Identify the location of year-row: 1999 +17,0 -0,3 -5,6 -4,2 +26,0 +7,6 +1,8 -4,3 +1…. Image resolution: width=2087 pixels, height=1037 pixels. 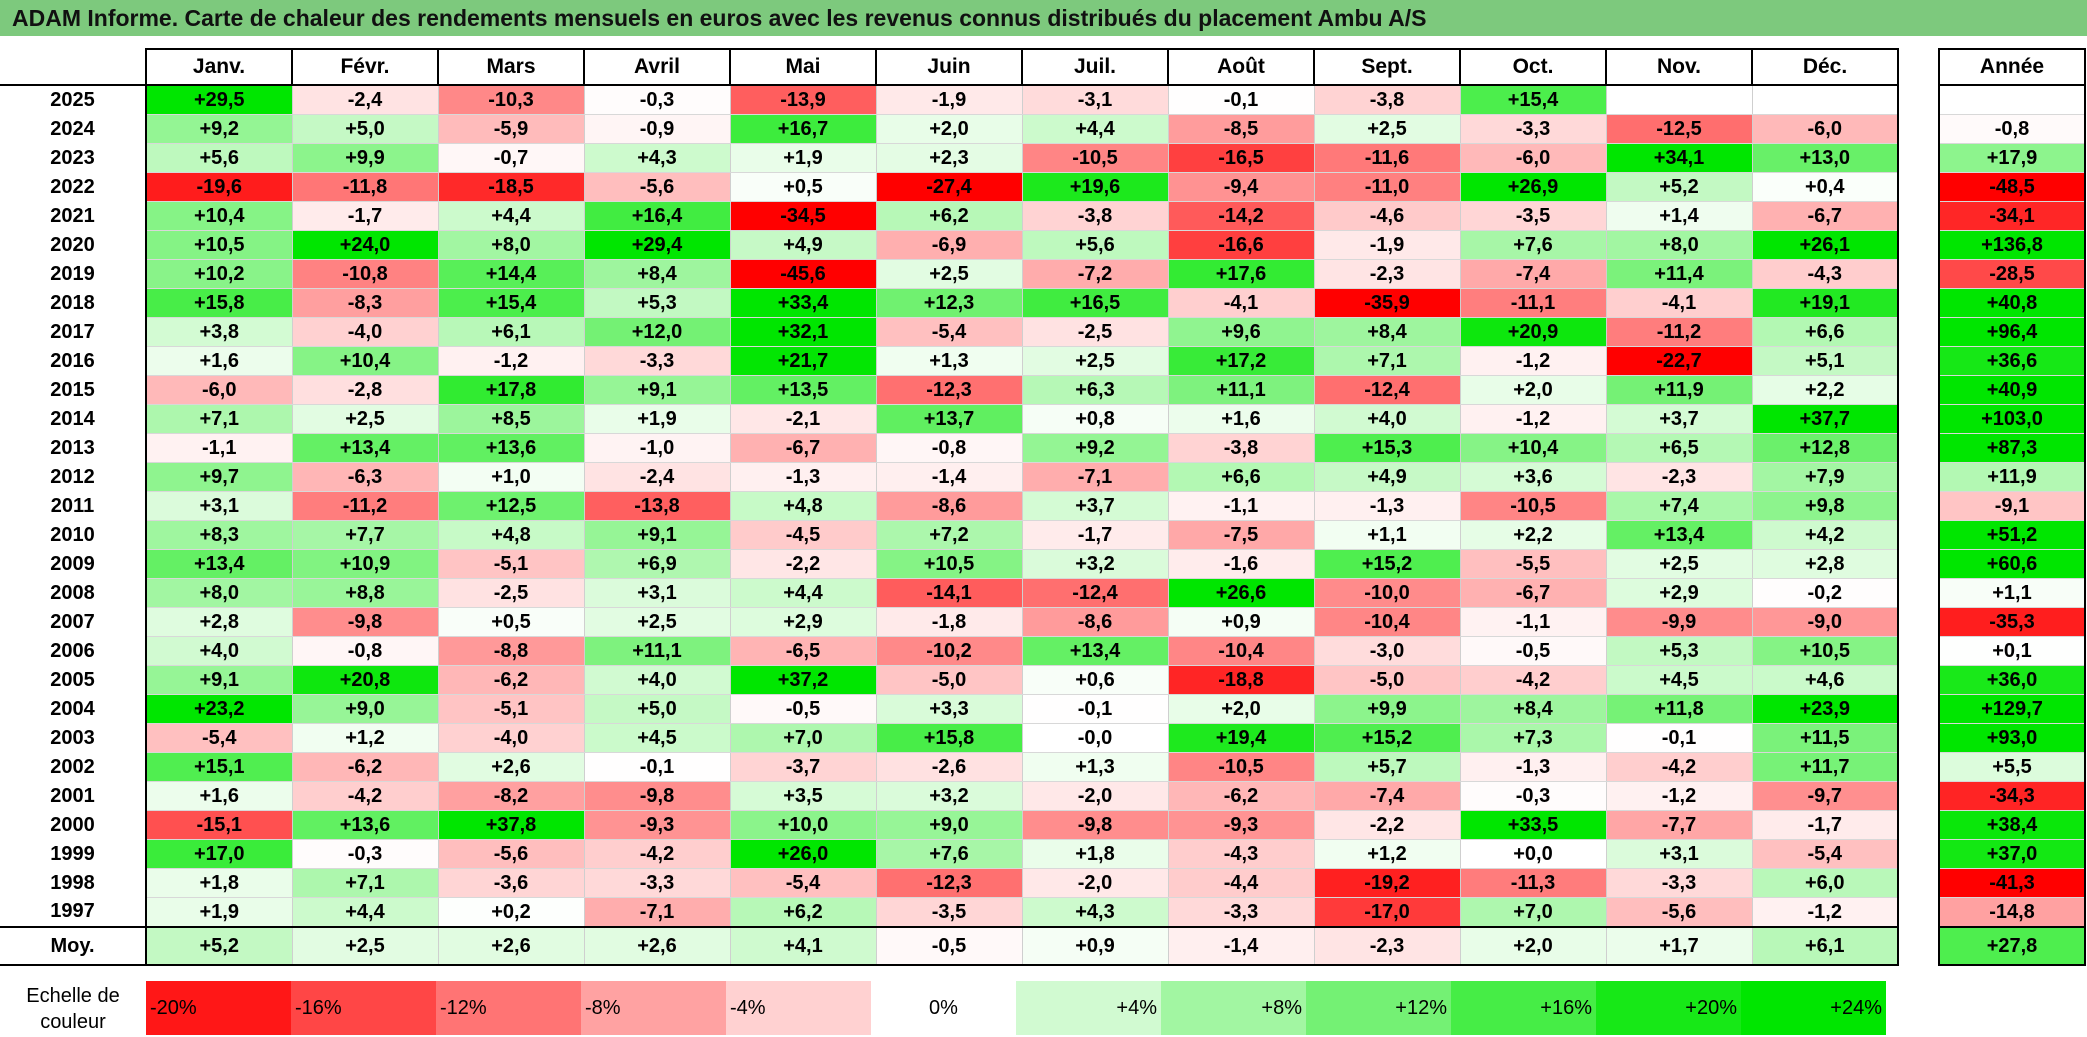
(949, 854).